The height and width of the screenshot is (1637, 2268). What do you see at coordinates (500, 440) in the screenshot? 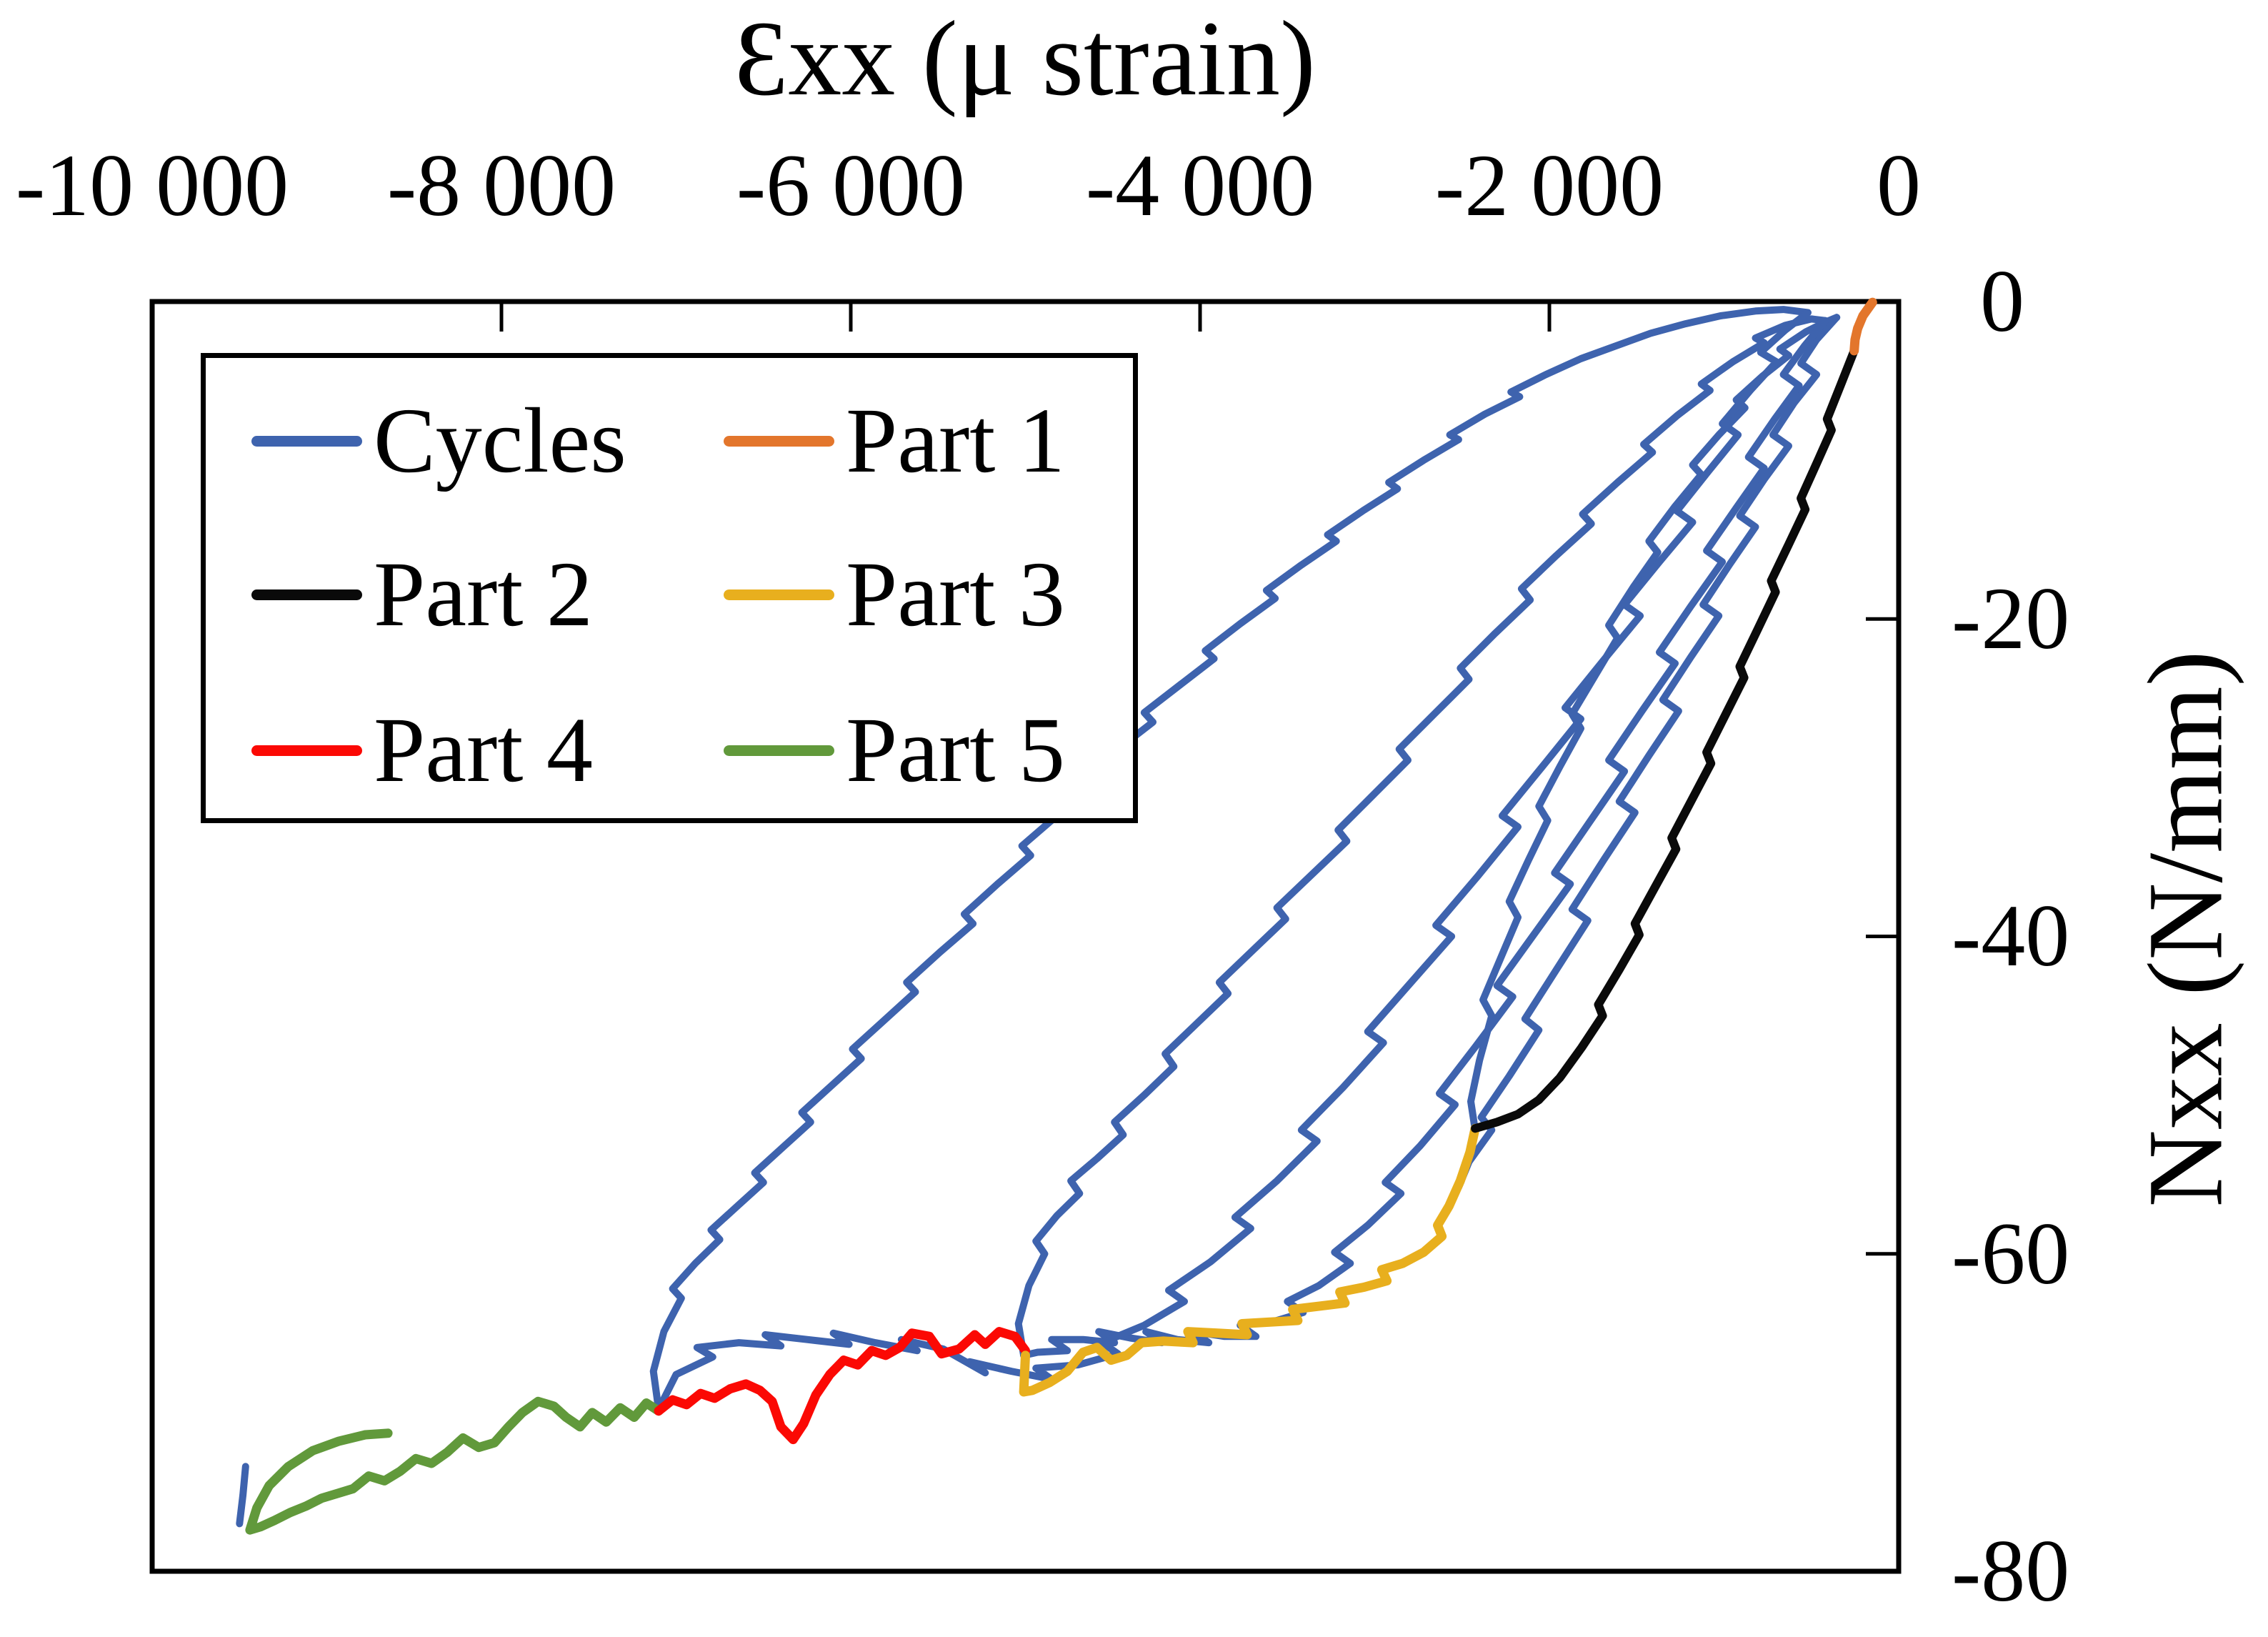
I see `legend-label: Cycles` at bounding box center [500, 440].